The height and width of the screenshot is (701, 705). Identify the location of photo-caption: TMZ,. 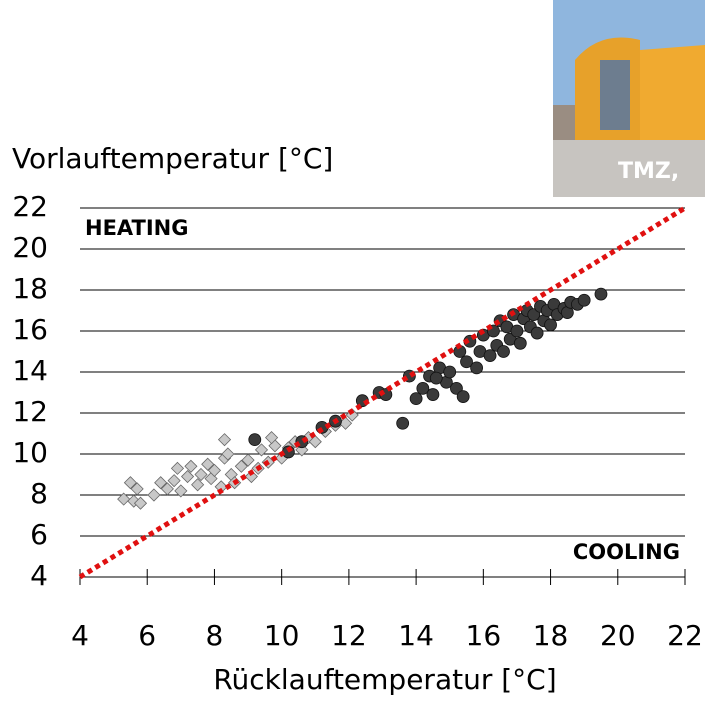
(648, 171).